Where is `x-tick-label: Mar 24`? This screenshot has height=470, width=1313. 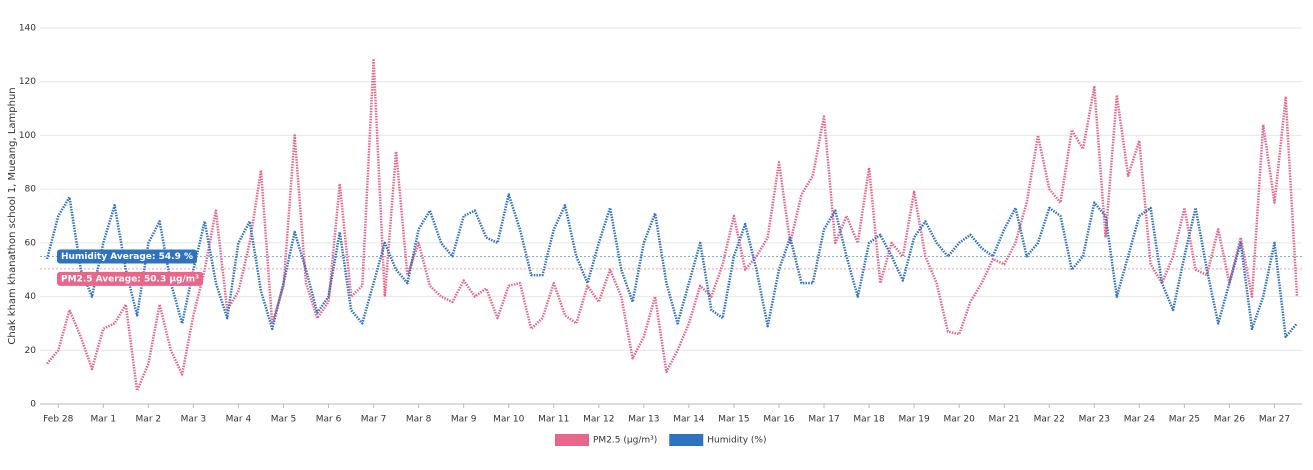
x-tick-label: Mar 24 is located at coordinates (1140, 420).